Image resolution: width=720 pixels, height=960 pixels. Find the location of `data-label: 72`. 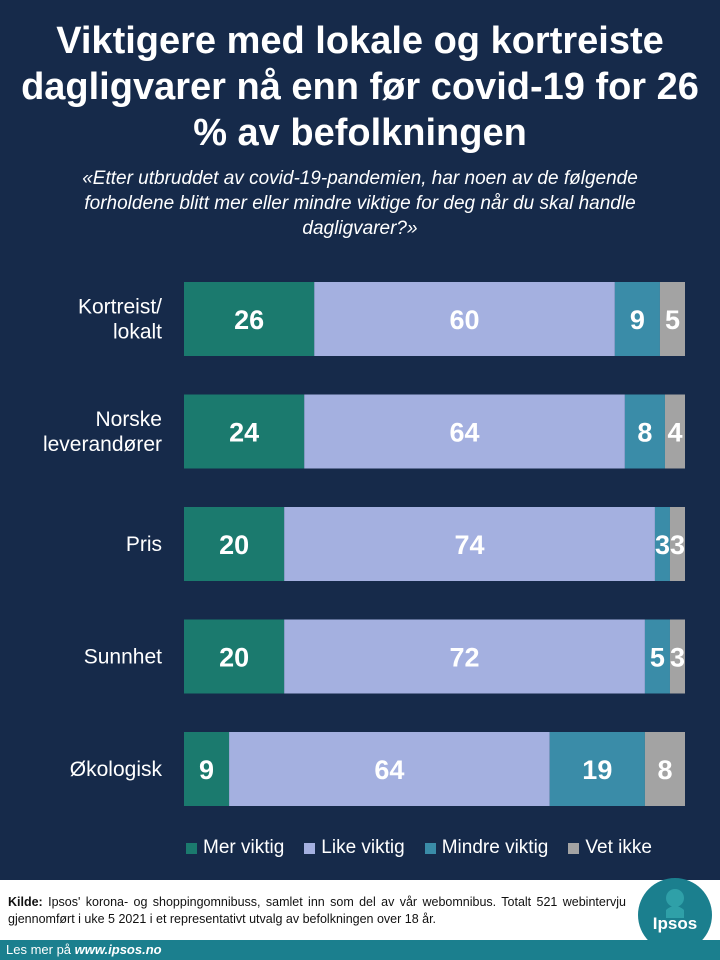

data-label: 72 is located at coordinates (465, 658).